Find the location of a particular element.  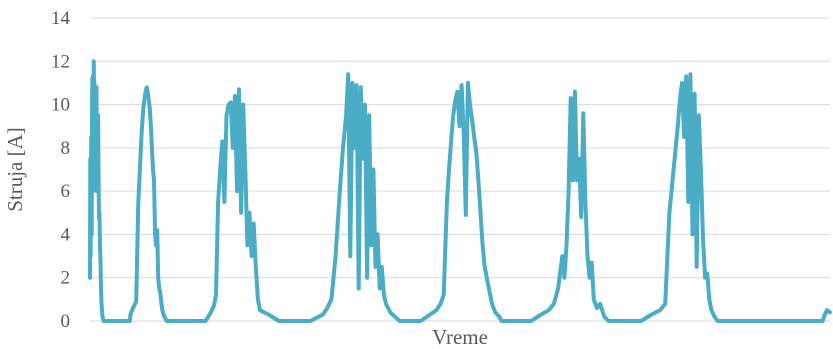

y-tick-label: 4 is located at coordinates (66, 234).